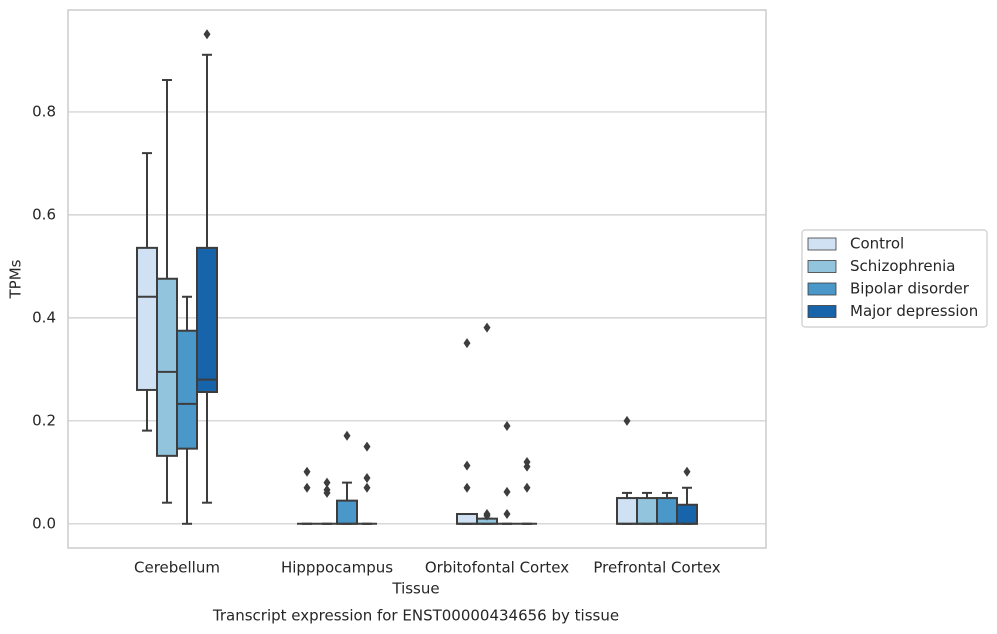 This screenshot has height=634, width=997. What do you see at coordinates (415, 589) in the screenshot?
I see `x-axis-label: Tissue` at bounding box center [415, 589].